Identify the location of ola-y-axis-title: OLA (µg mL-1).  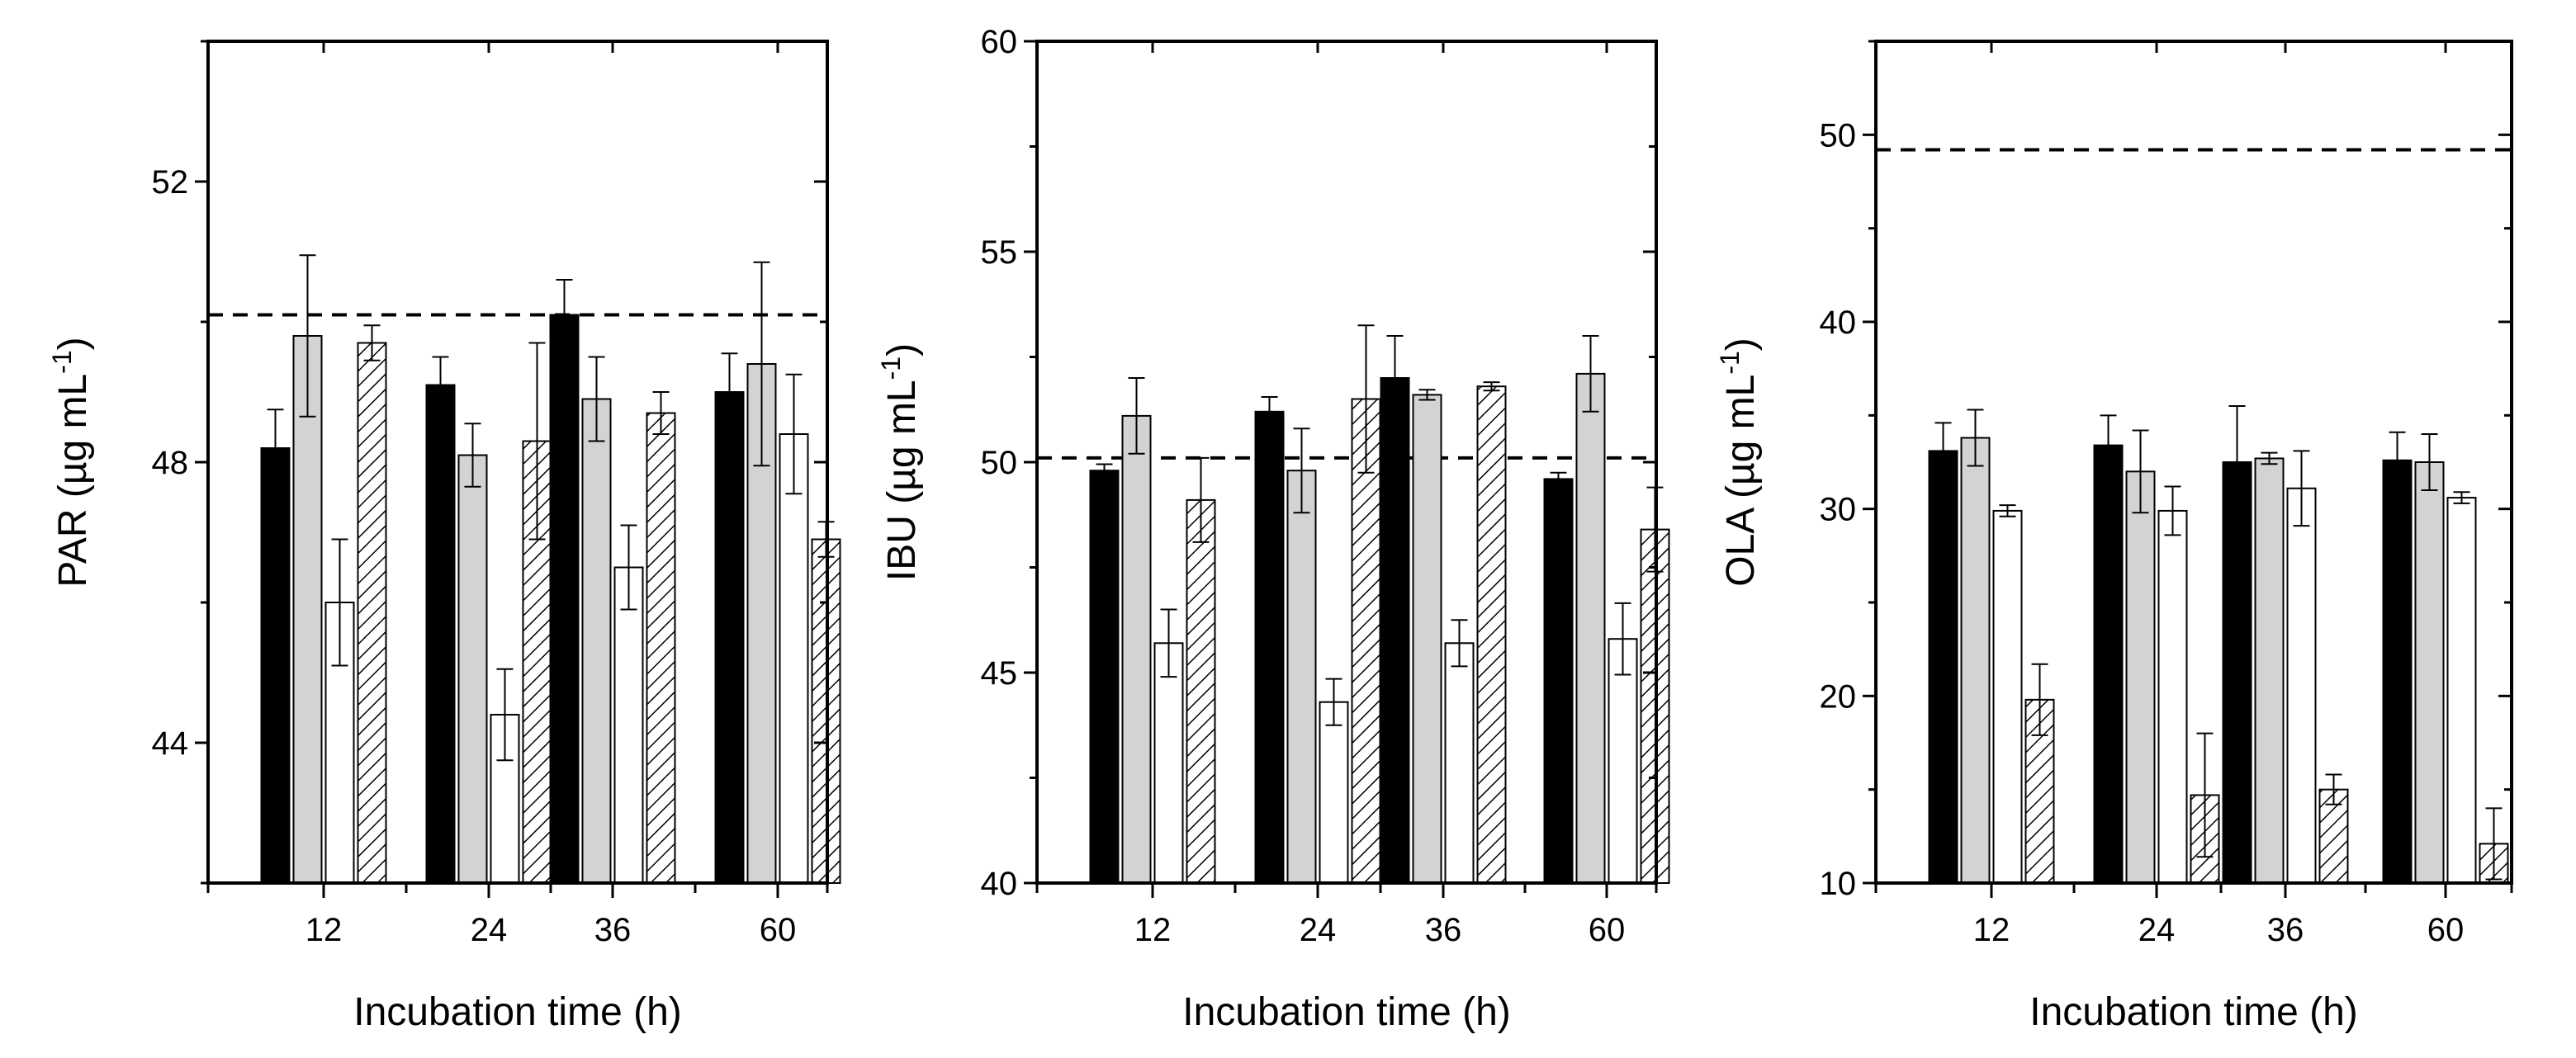
(1739, 462).